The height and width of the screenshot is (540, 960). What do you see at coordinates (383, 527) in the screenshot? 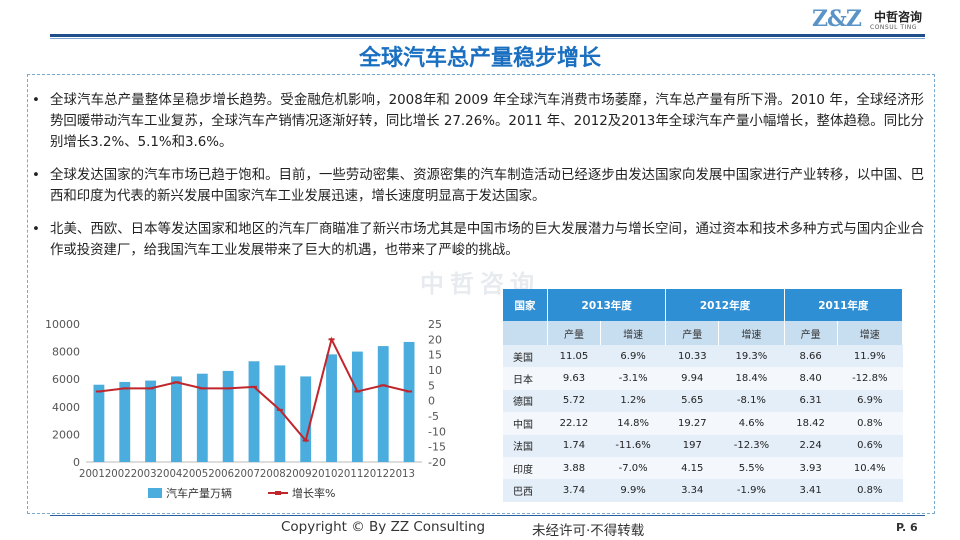
I see `copyright-text: Copyright © By ZZ Consulting` at bounding box center [383, 527].